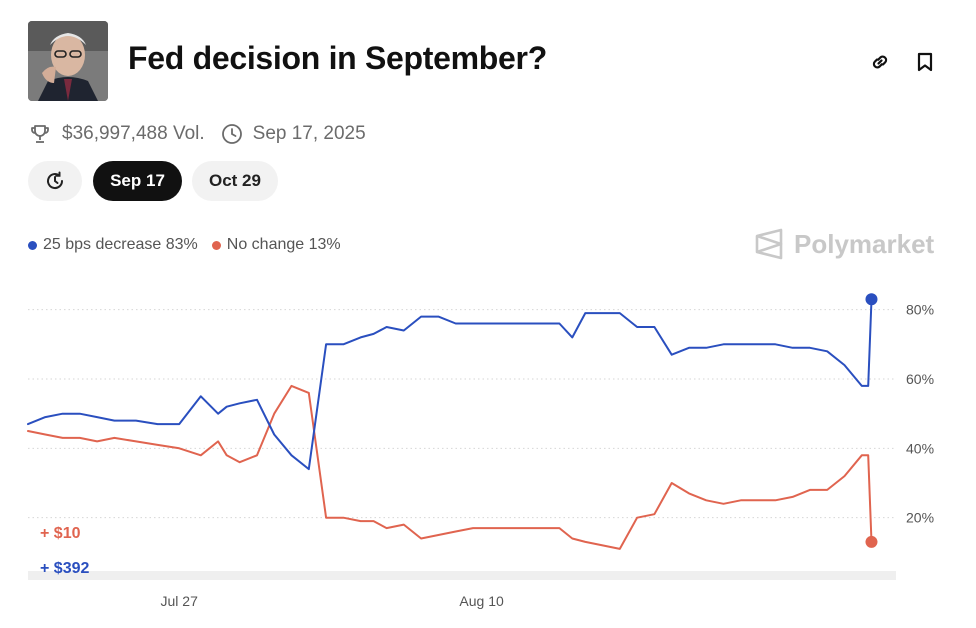 The image size is (976, 628). I want to click on tab-oct-29: Oct 29, so click(235, 181).